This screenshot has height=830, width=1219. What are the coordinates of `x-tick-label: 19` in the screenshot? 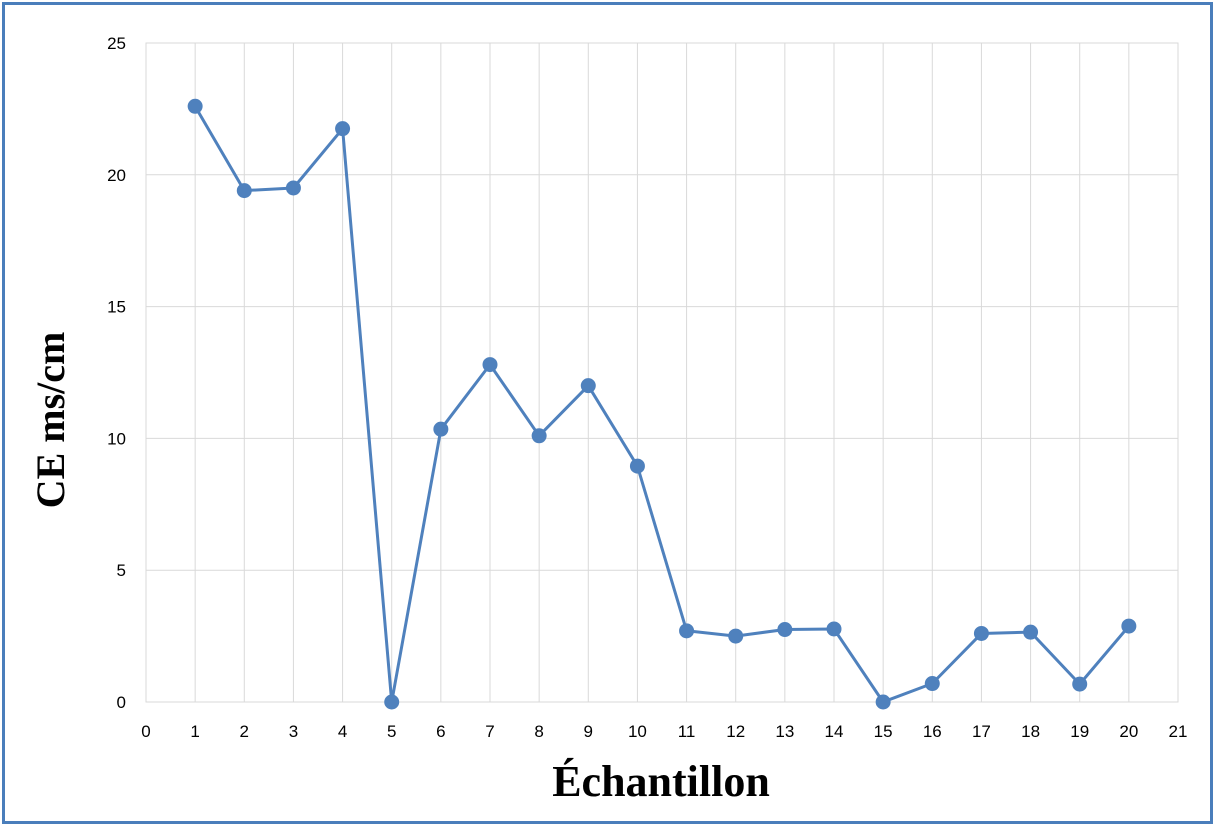 It's located at (1079, 731).